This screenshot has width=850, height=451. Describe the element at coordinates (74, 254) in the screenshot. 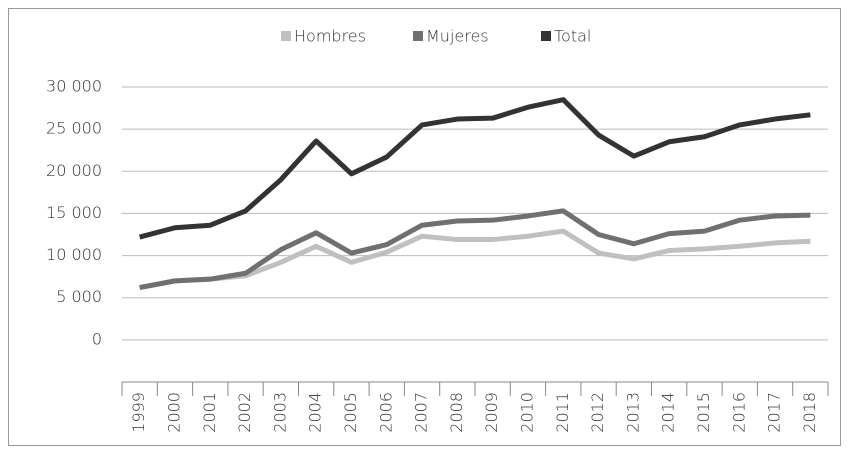

I see `y-tick-label: 10 000` at that location.